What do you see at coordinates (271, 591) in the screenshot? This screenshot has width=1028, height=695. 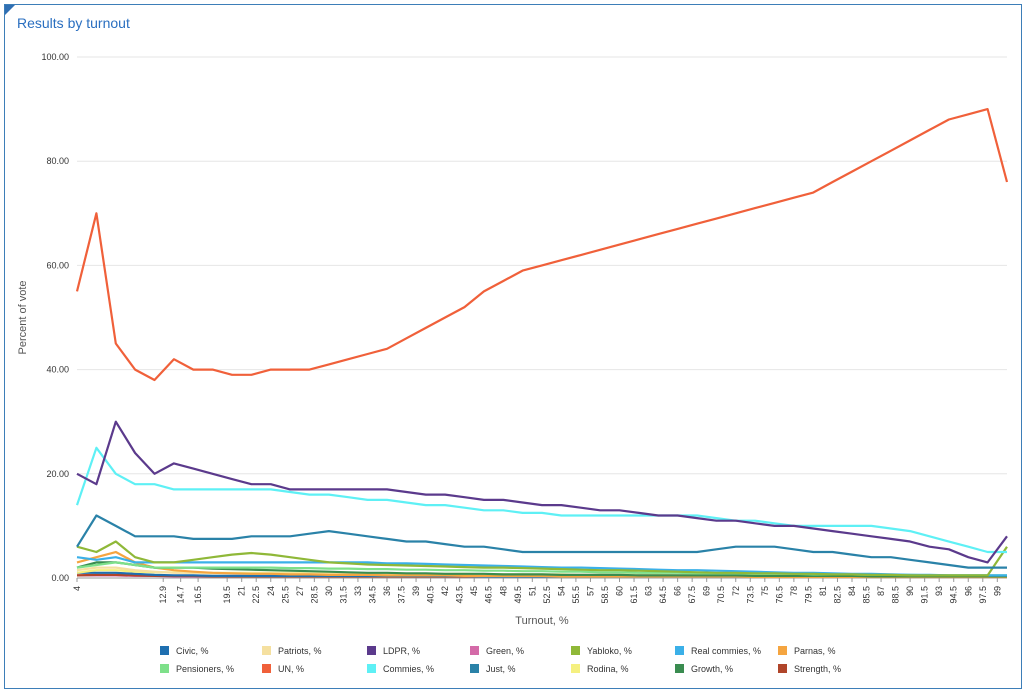 I see `x-tick-label: 24` at bounding box center [271, 591].